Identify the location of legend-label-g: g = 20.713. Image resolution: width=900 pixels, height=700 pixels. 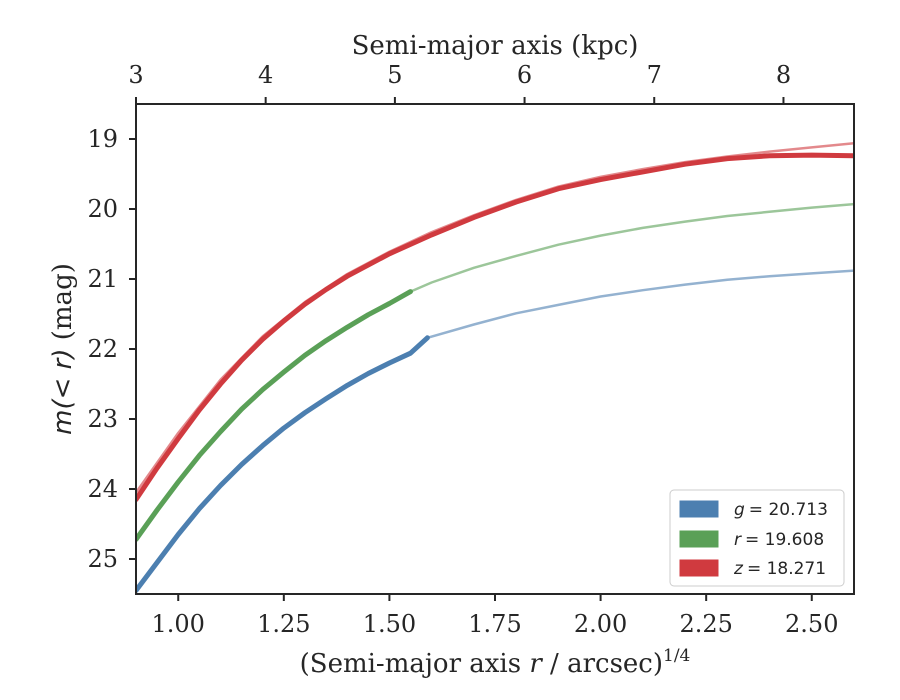
(781, 510).